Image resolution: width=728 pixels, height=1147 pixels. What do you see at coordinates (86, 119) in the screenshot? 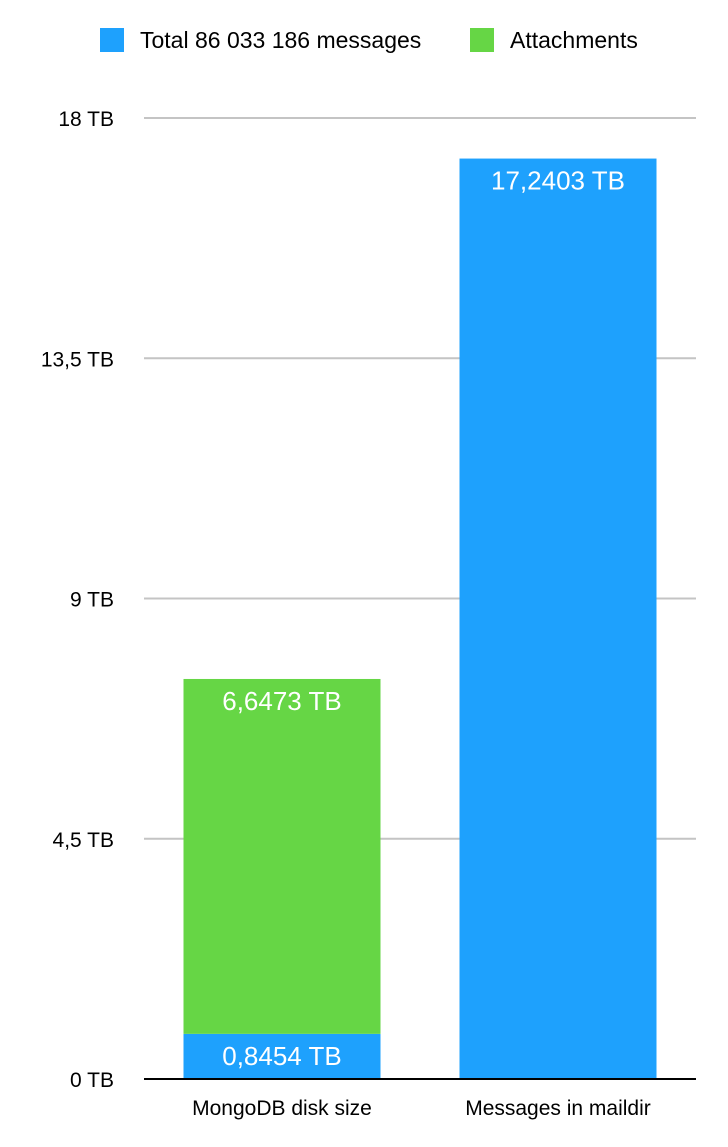
I see `y-tick-label-18-tb: 18 TB` at bounding box center [86, 119].